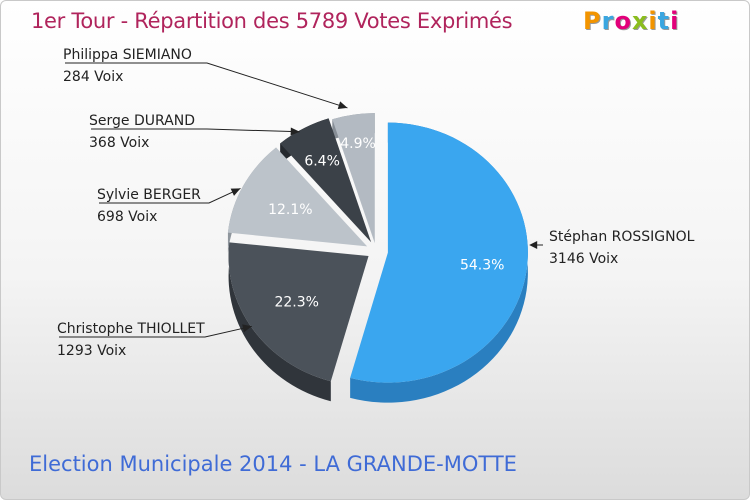 This screenshot has height=500, width=750. Describe the element at coordinates (592, 21) in the screenshot. I see `logo-letter: P` at that location.